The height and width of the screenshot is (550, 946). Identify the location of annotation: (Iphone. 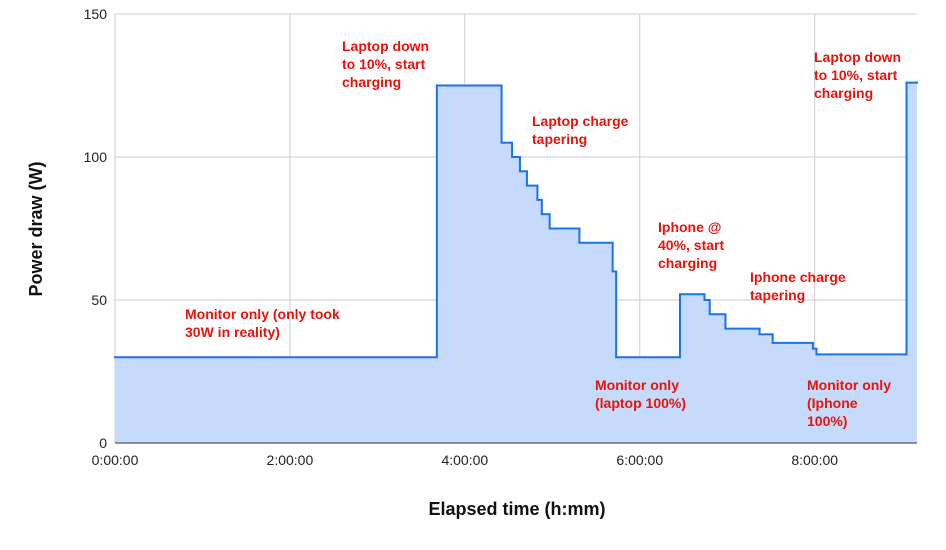
(832, 403).